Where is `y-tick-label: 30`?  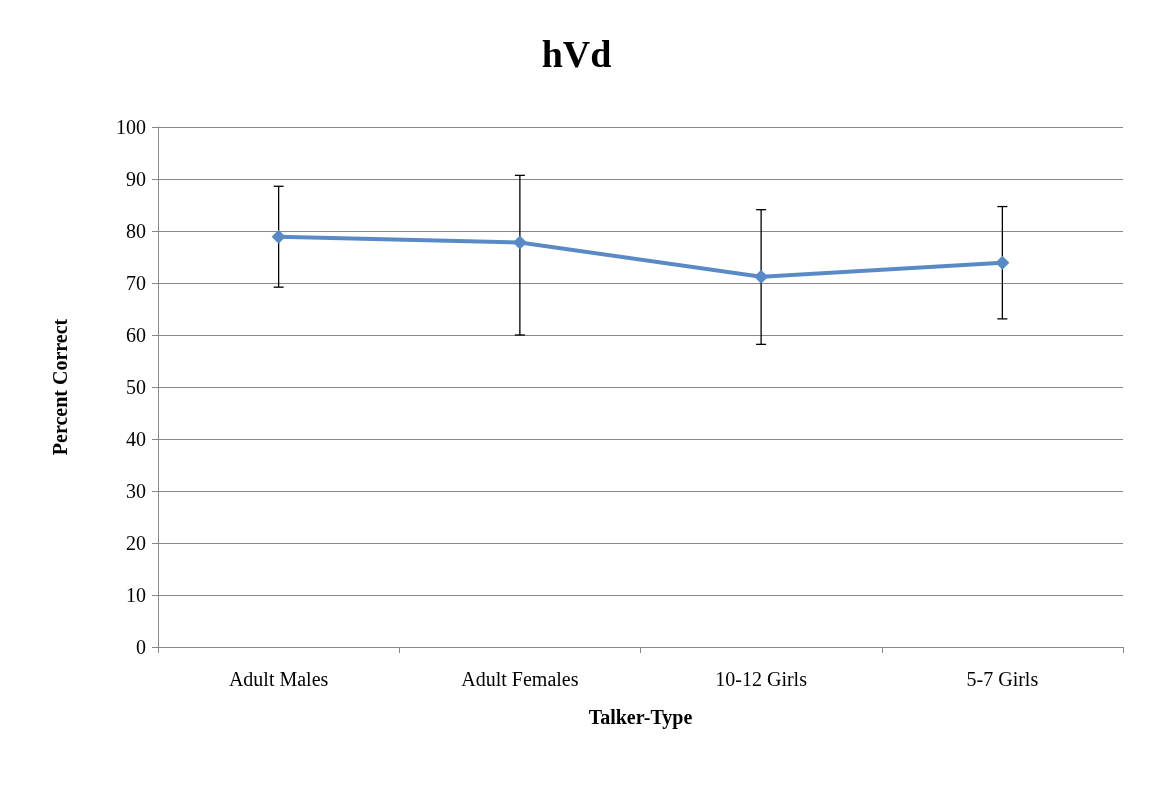
y-tick-label: 30 is located at coordinates (136, 491).